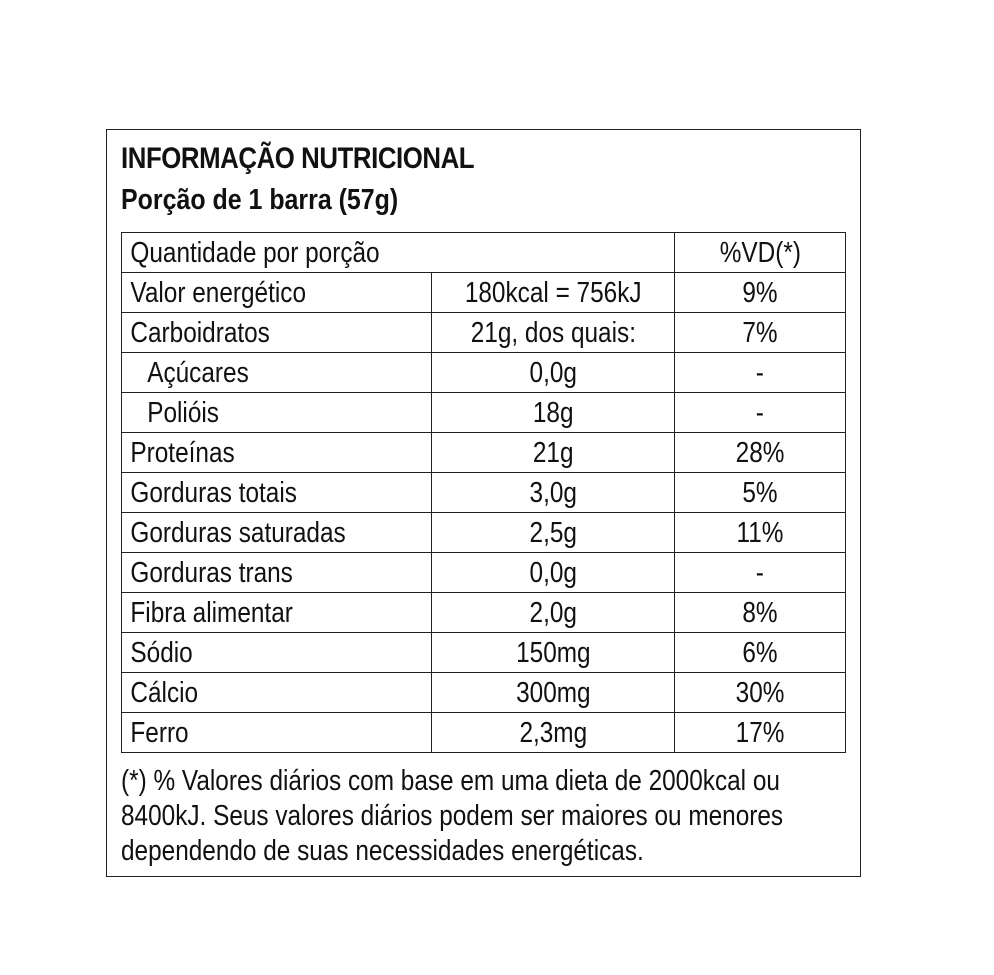  I want to click on row-amount: 2,3mg, so click(553, 732).